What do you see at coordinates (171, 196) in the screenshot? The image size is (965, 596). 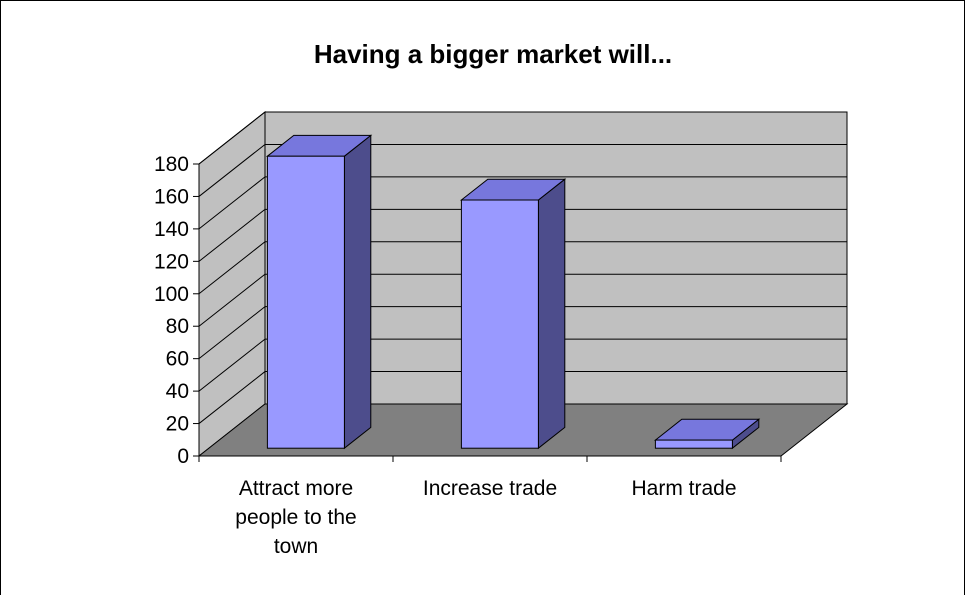 I see `y-tick-label: 160` at bounding box center [171, 196].